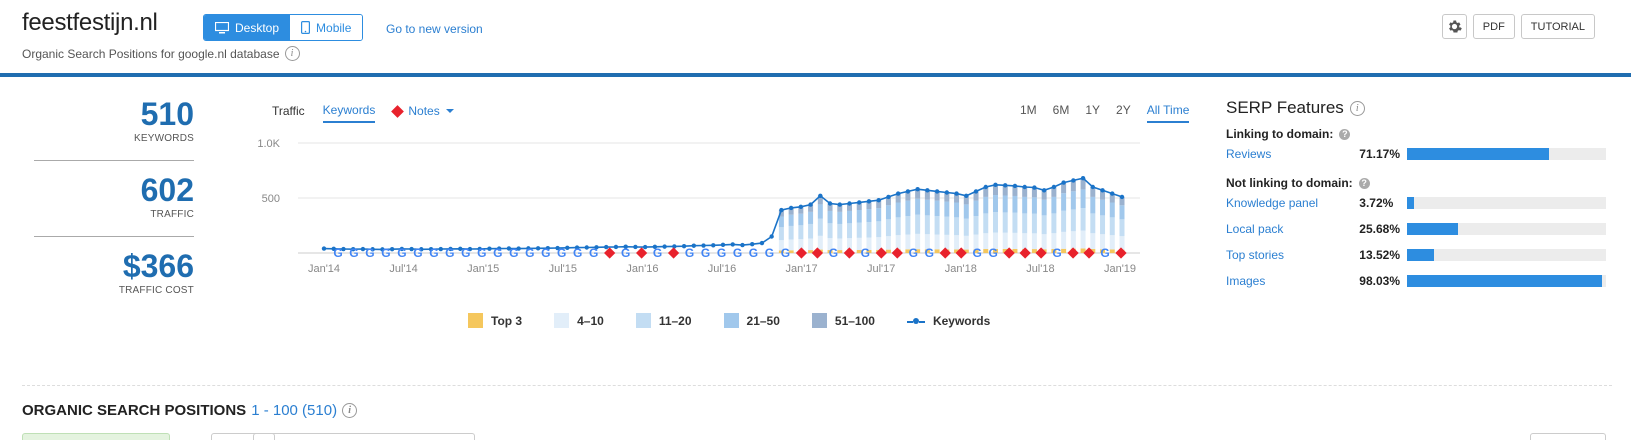 This screenshot has width=1631, height=440. I want to click on settings-button, so click(1454, 26).